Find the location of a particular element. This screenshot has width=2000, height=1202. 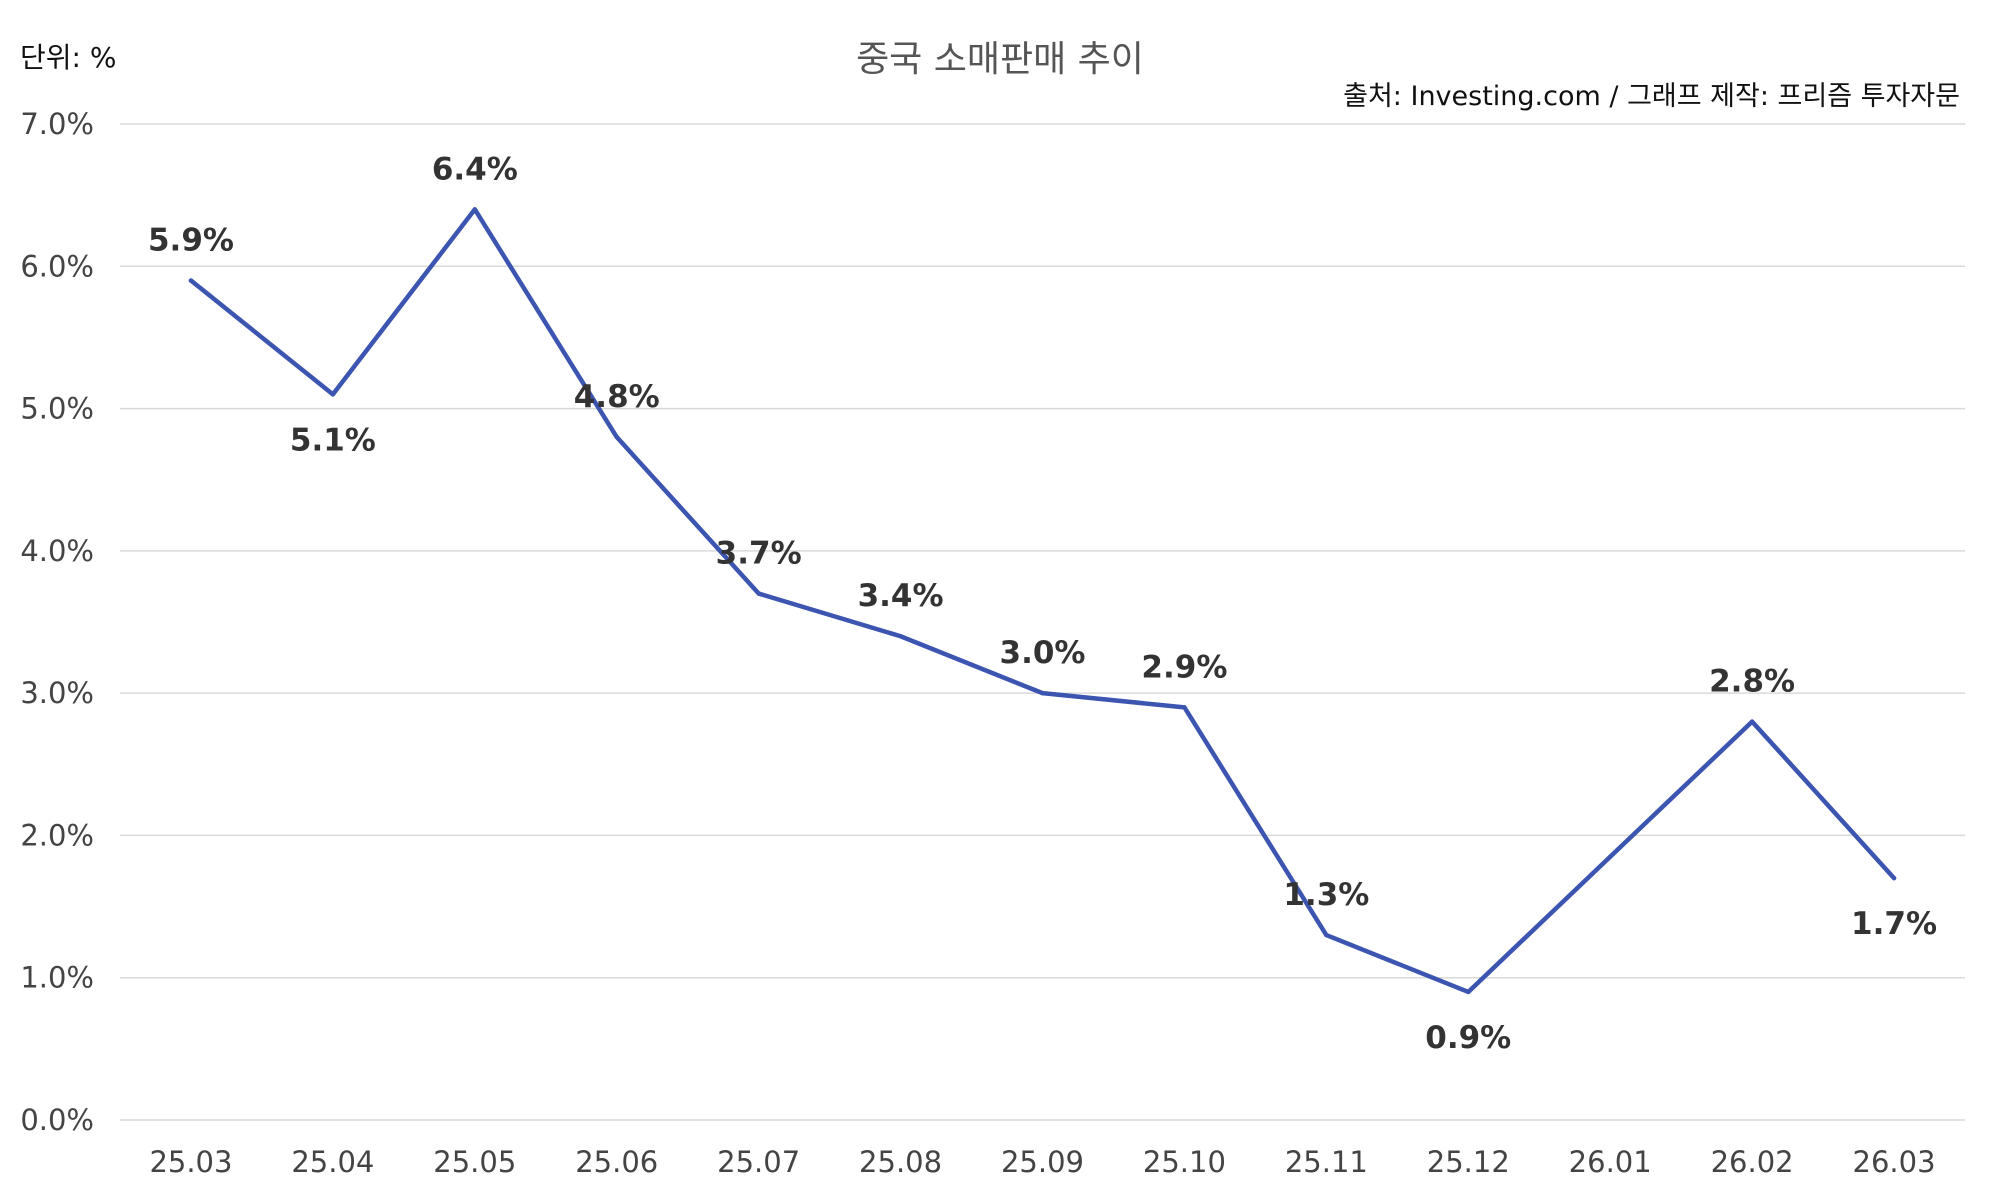

data-label: 4.8% is located at coordinates (617, 397).